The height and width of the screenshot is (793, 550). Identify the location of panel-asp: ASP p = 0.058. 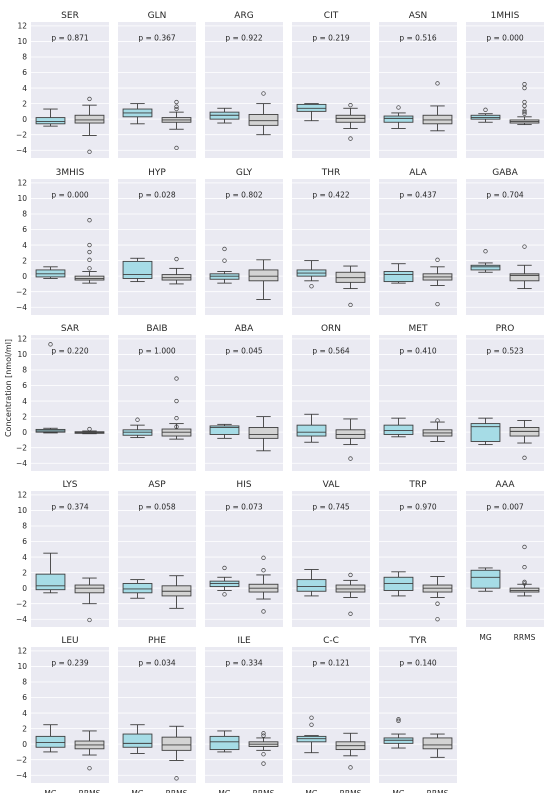
(157, 553).